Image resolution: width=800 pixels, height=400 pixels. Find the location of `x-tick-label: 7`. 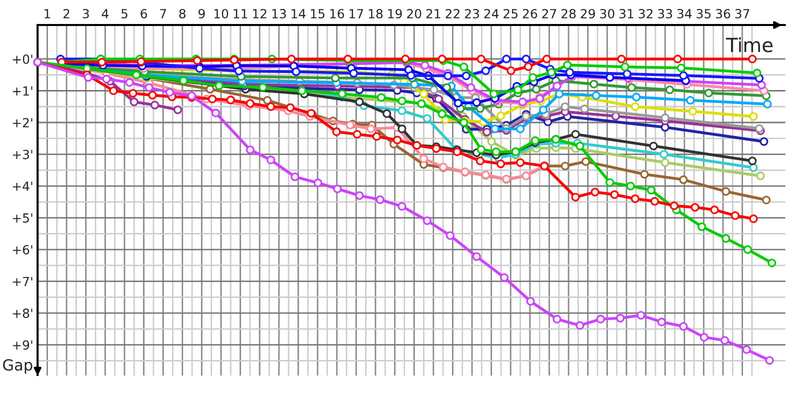

x-tick-label: 7 is located at coordinates (163, 13).